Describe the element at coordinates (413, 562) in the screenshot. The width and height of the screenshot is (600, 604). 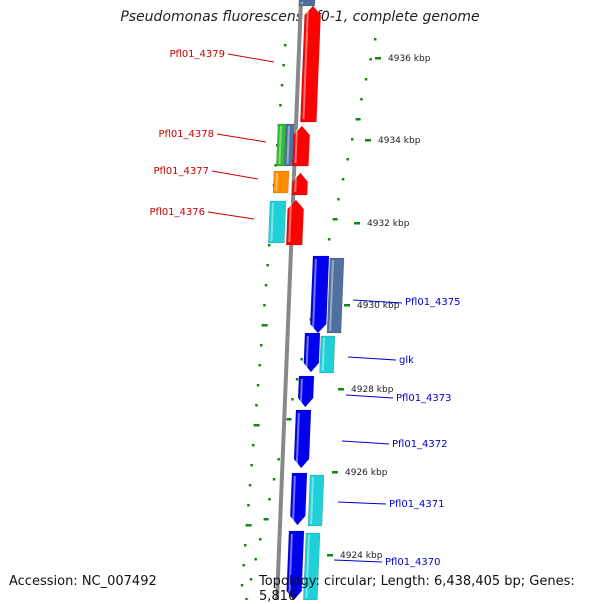
I see `gene-label-reverse: Pfl01_4370` at that location.